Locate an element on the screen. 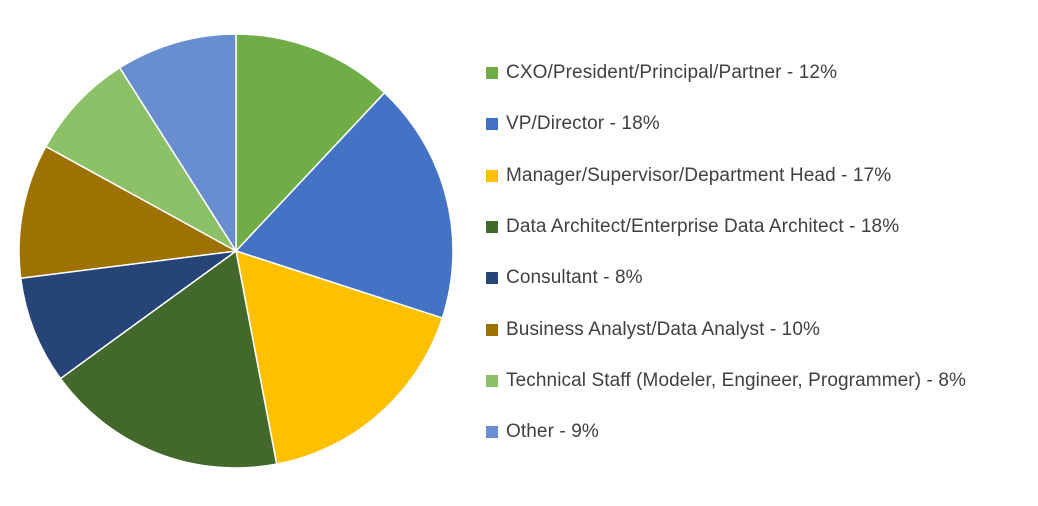 The height and width of the screenshot is (506, 1038). legend-item: Consultant - 8% is located at coordinates (564, 278).